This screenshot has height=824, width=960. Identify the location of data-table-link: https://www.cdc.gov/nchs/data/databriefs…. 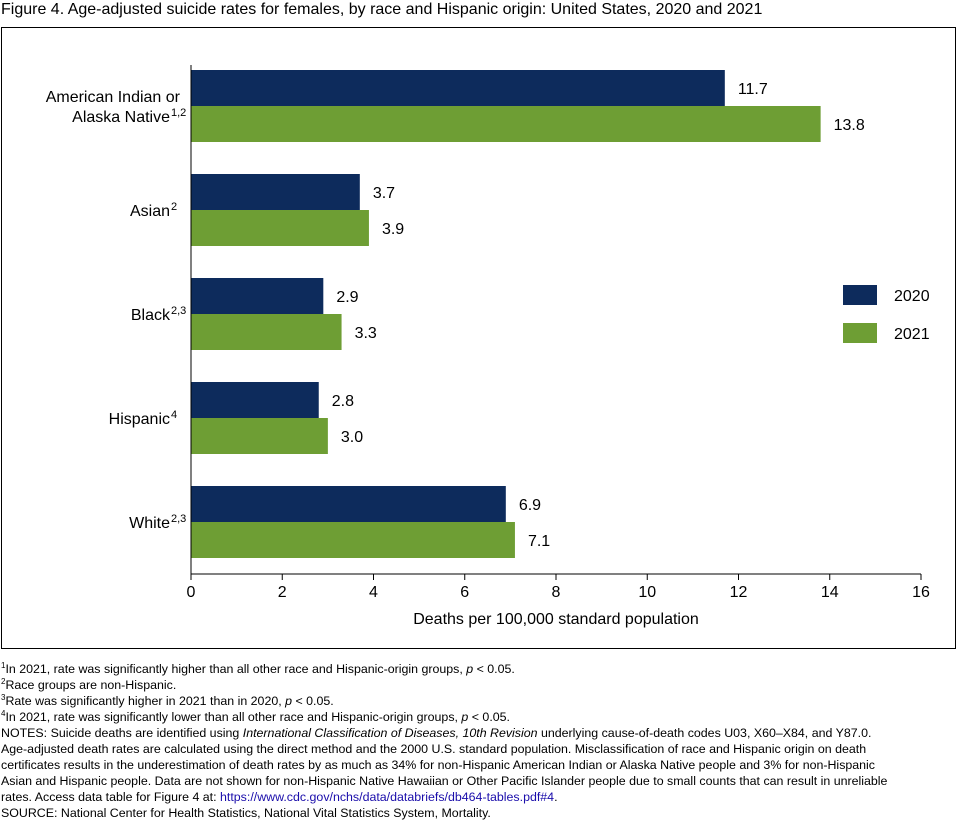
(387, 797).